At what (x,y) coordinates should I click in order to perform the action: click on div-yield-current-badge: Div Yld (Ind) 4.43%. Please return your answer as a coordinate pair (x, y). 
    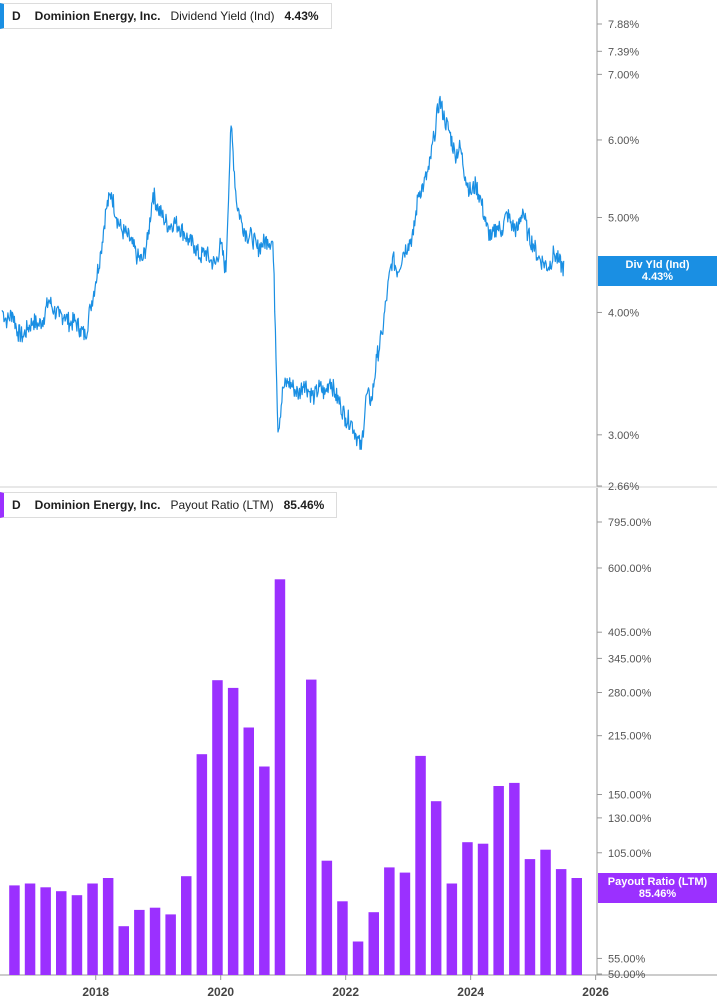
    Looking at the image, I should click on (657, 271).